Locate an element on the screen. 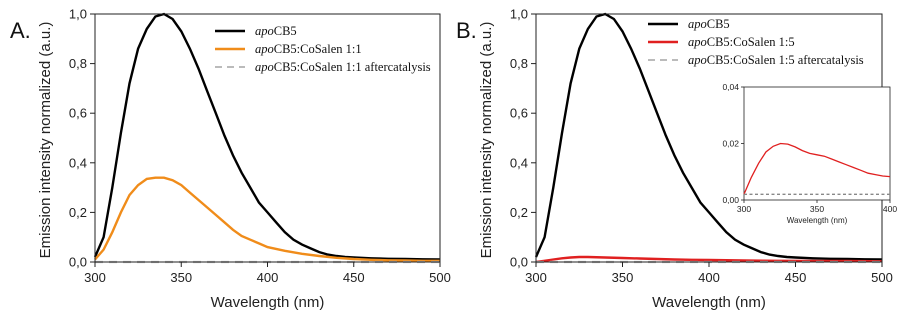  legend-entry-text: CB5:CoSalen 1:5 aftercatalysis is located at coordinates (785, 60).